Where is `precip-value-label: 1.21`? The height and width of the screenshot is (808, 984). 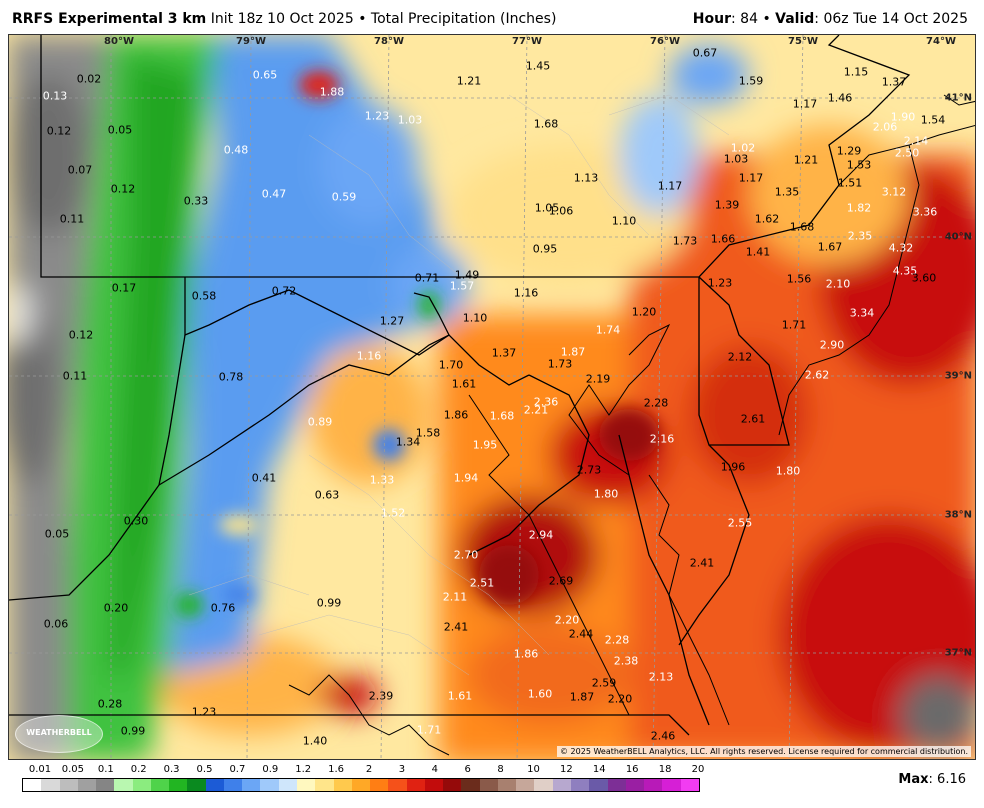
precip-value-label: 1.21 is located at coordinates (469, 81).